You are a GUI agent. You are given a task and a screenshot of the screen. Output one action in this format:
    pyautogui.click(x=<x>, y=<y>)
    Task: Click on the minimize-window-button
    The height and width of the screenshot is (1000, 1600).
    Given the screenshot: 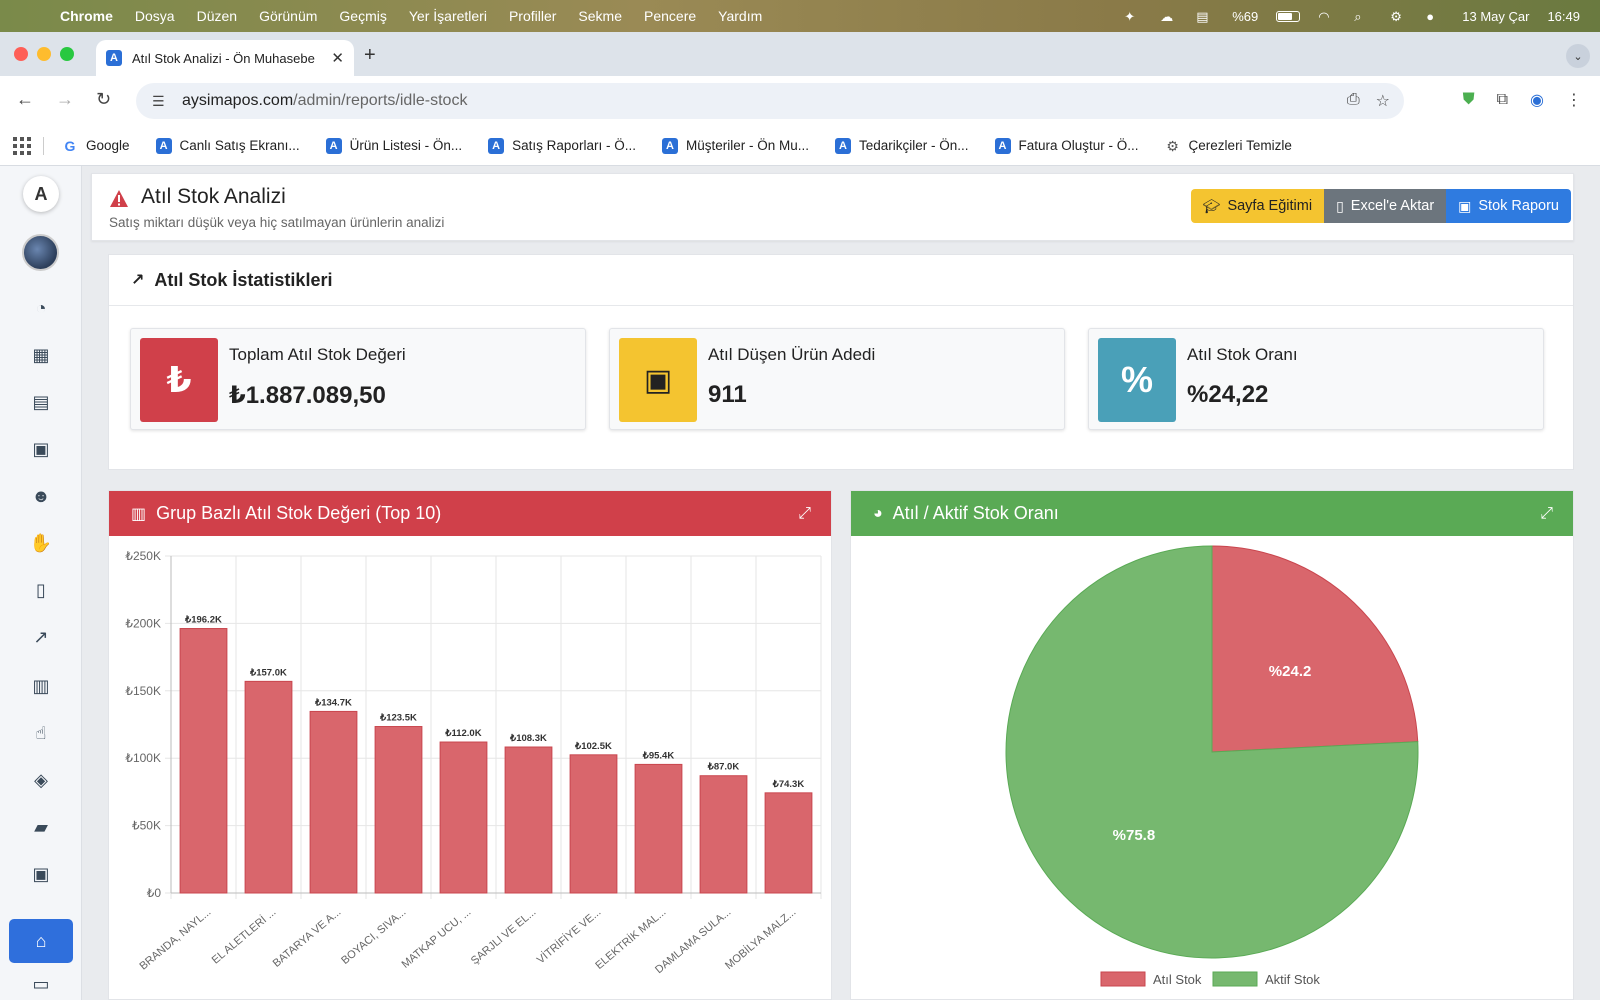 What is the action you would take?
    pyautogui.click(x=44, y=54)
    